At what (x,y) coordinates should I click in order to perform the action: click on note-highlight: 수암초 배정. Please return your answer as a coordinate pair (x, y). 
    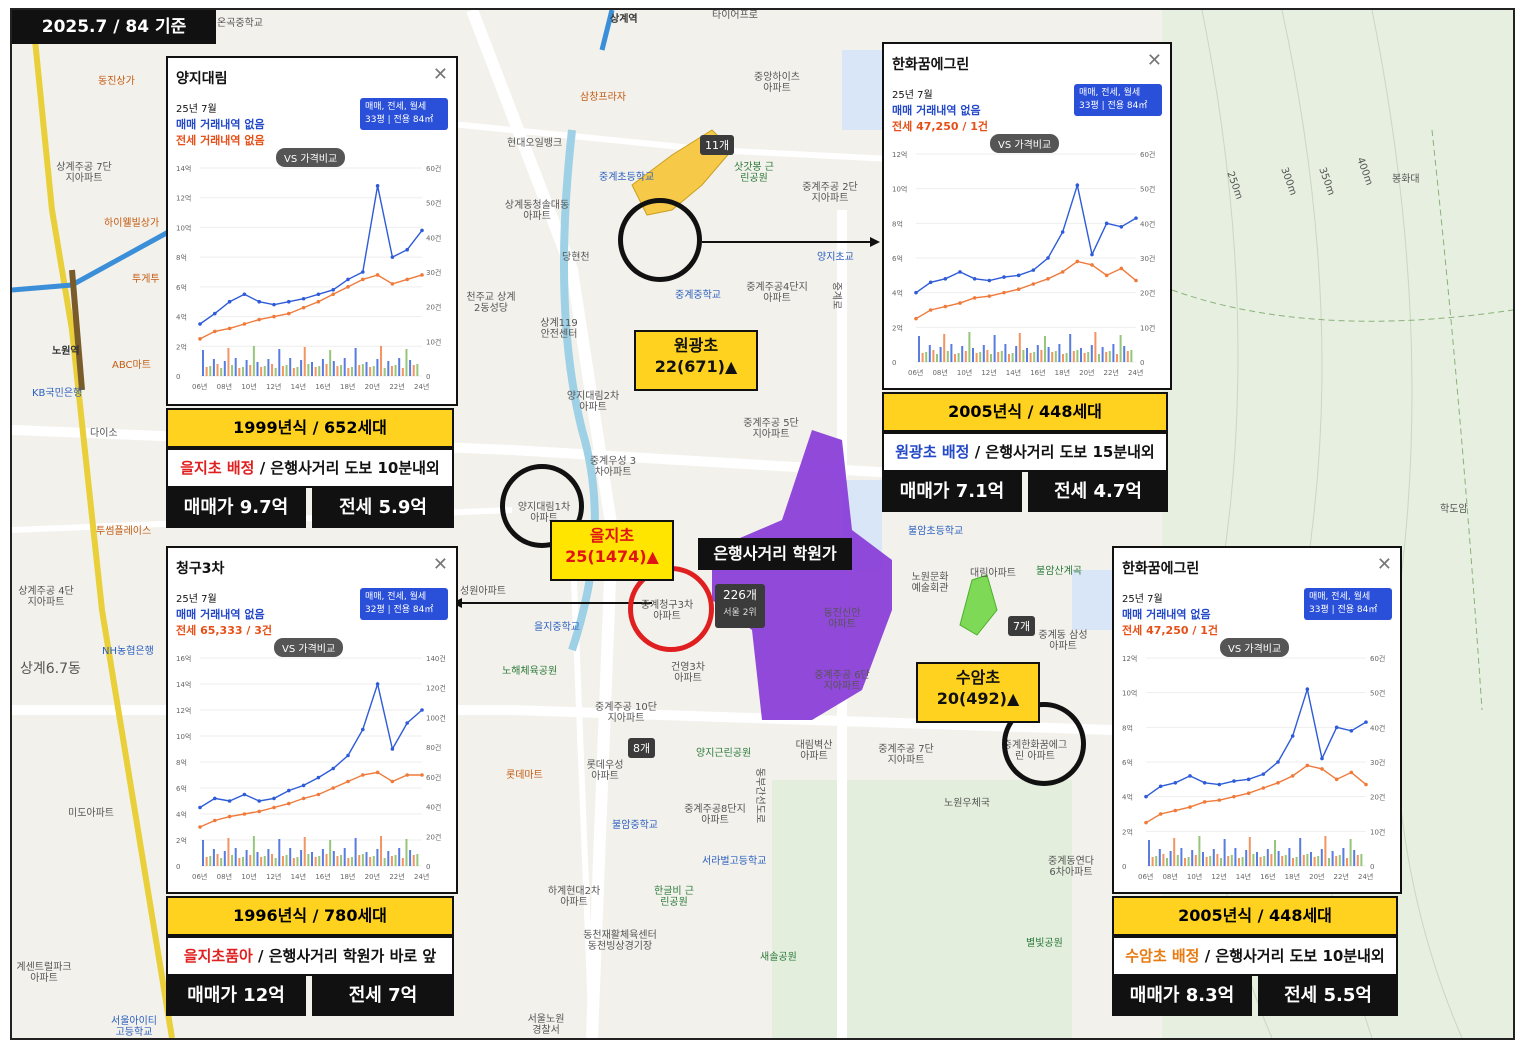
    Looking at the image, I should click on (1162, 956).